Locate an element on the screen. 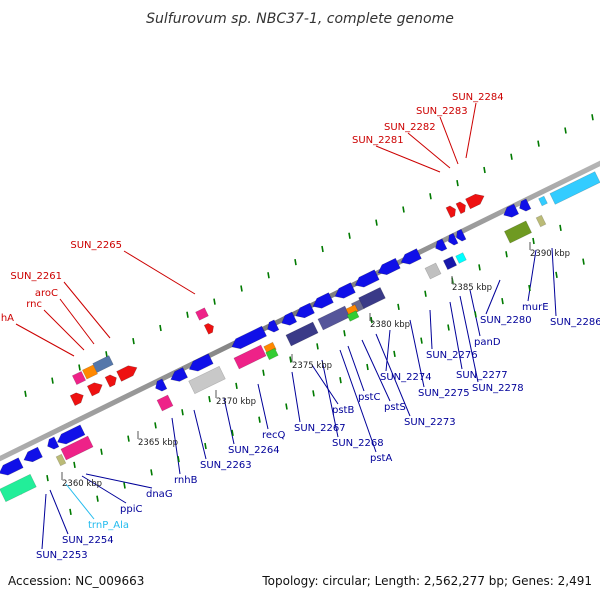  scale-tick-label: 2385 kbp is located at coordinates (472, 288).